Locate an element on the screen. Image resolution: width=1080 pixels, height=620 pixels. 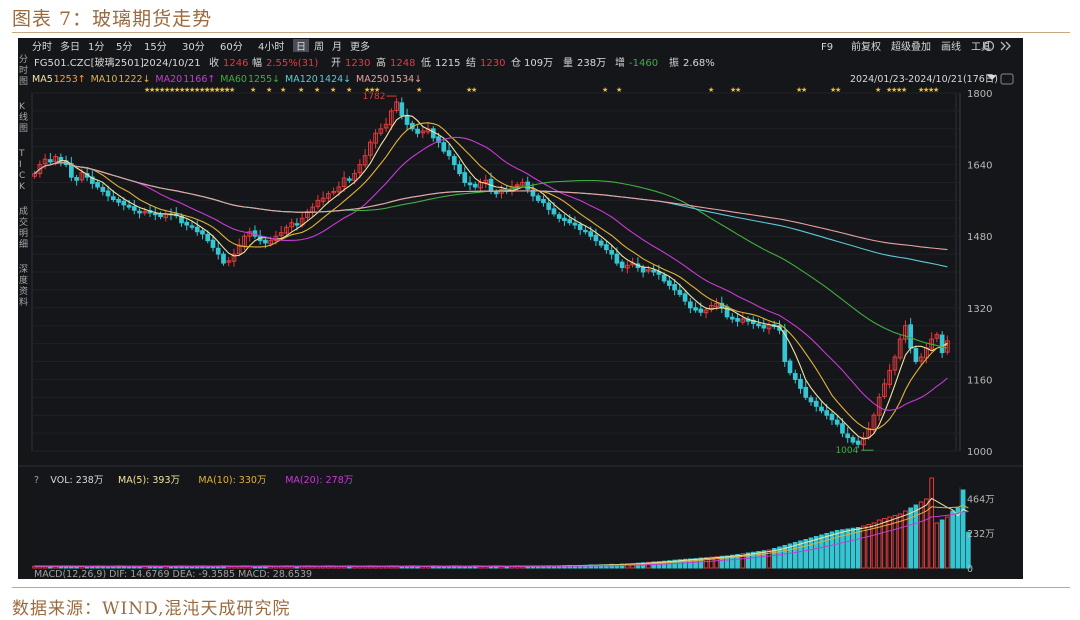
tool-button: 前复权 is located at coordinates (866, 46).